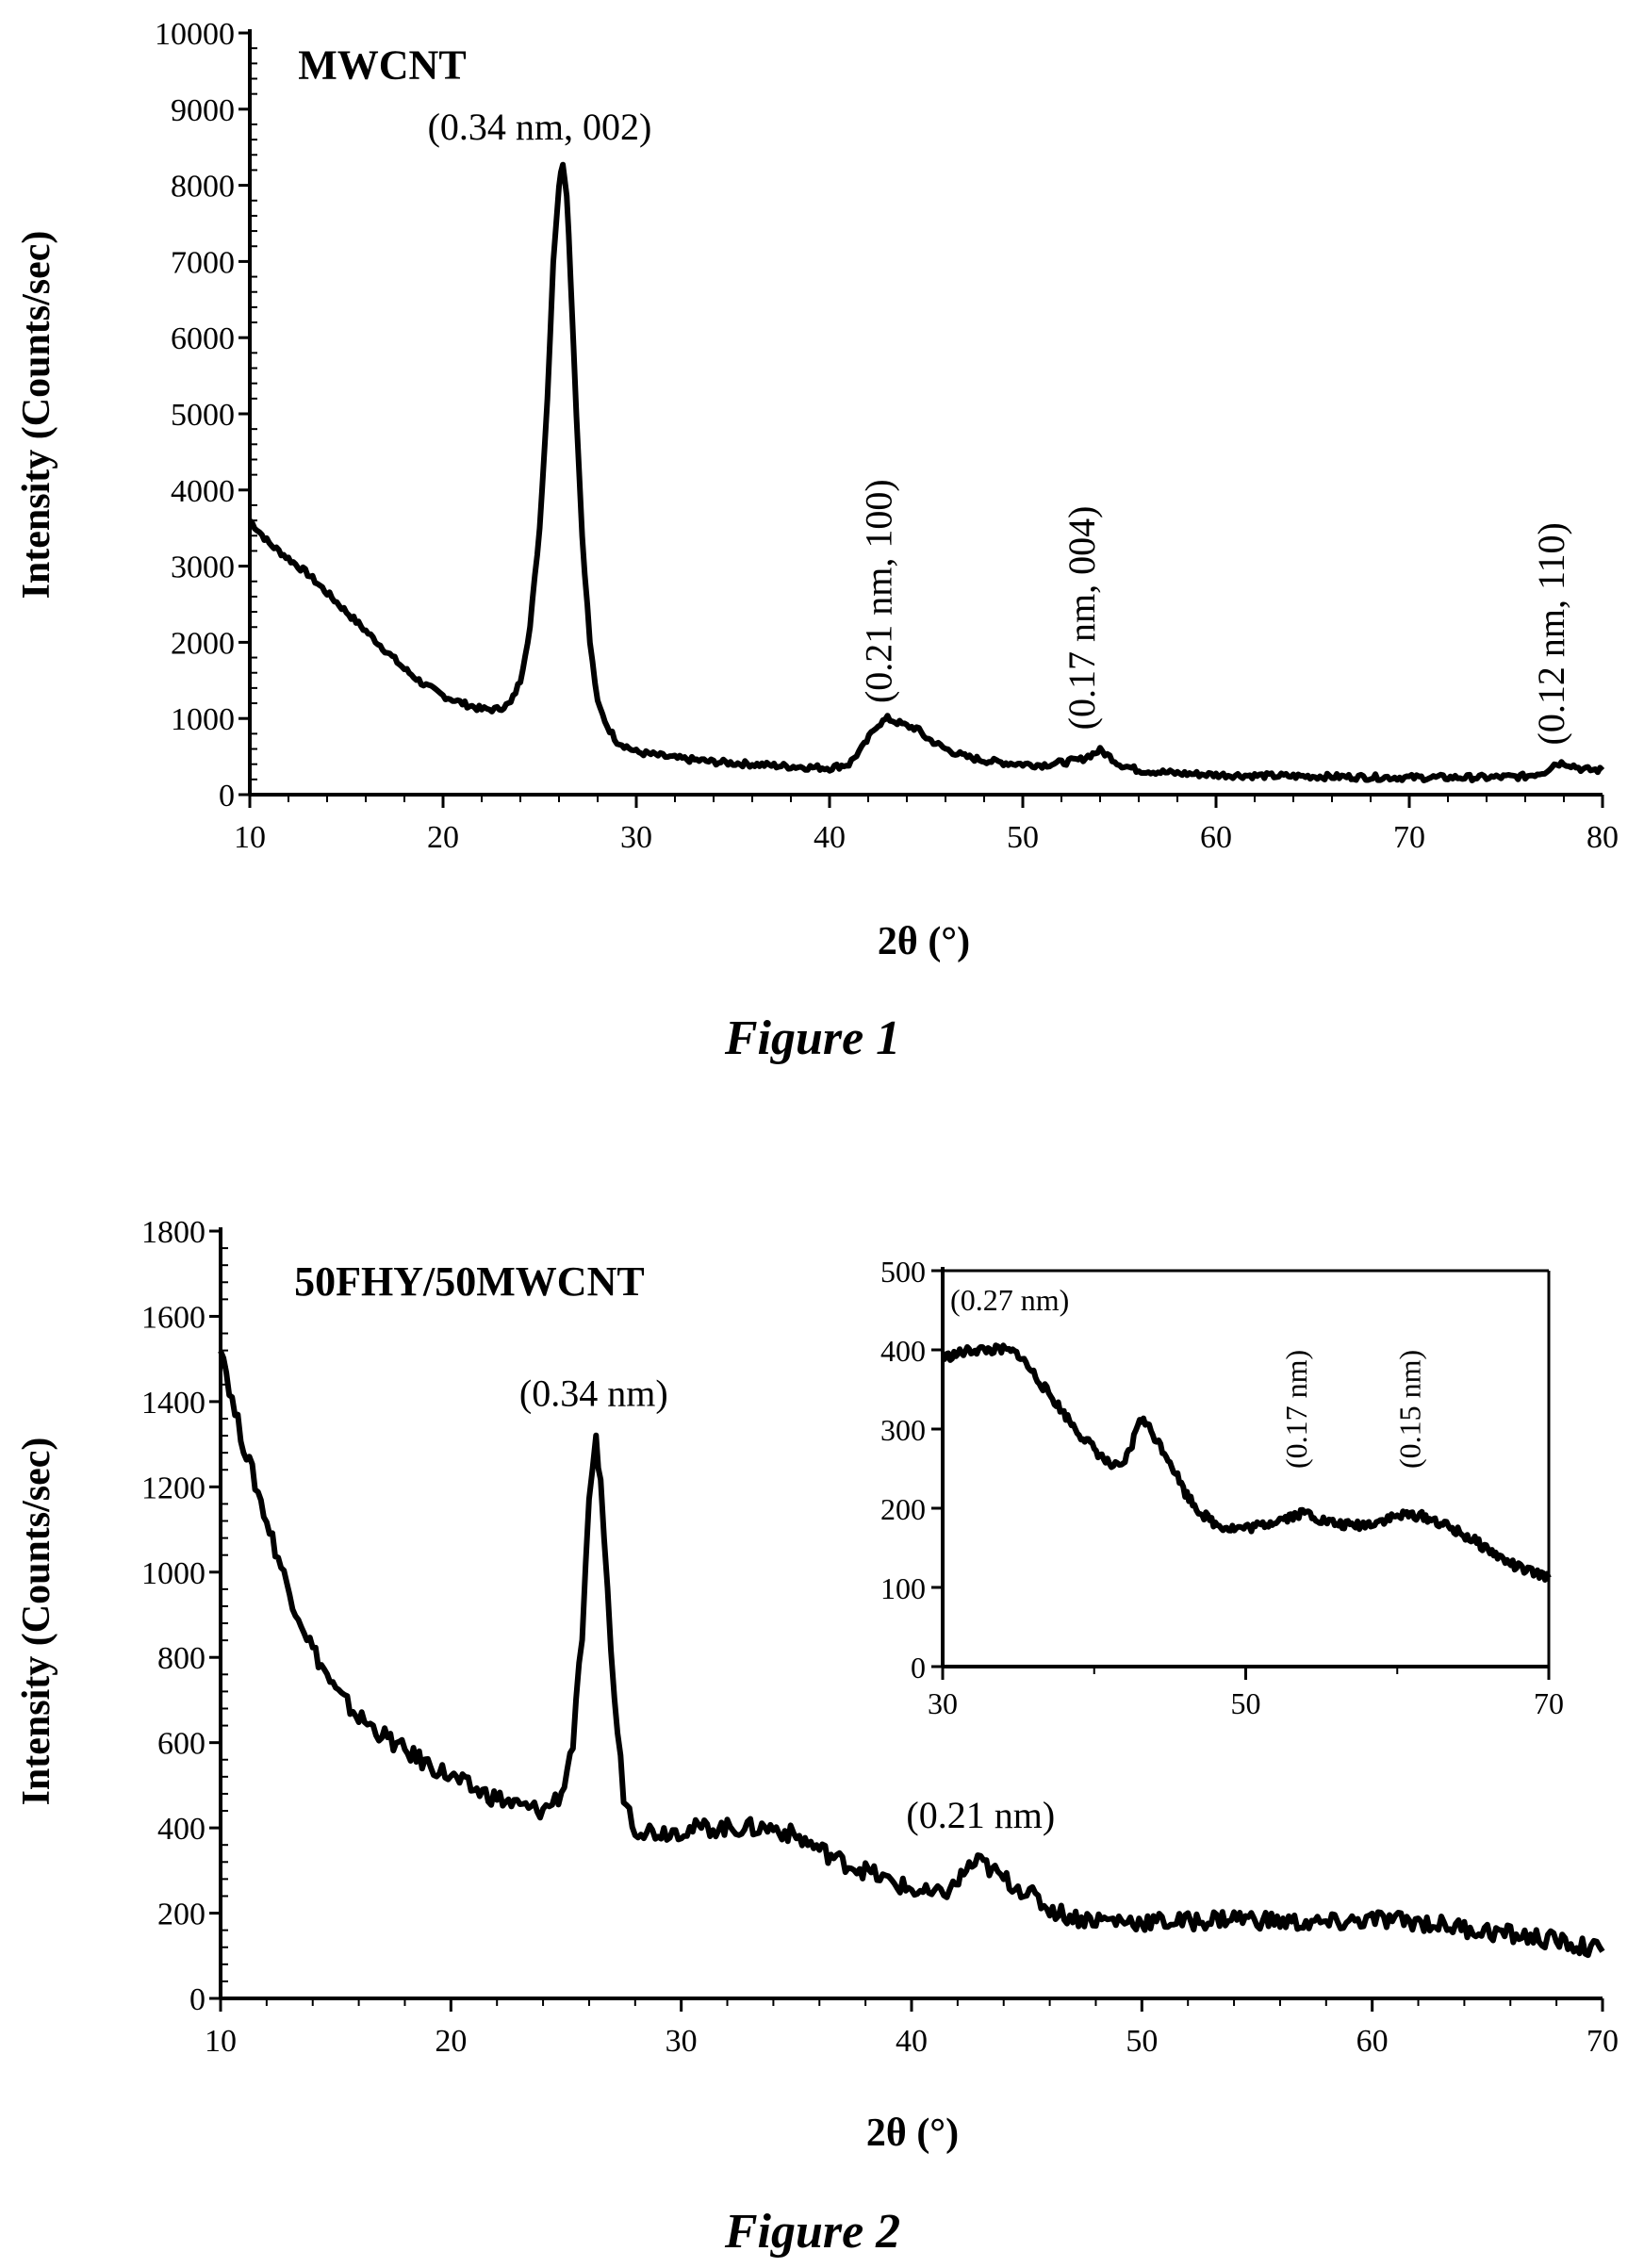 This screenshot has width=1644, height=2268. I want to click on inset-peak-label: (0.15 nm), so click(1409, 1409).